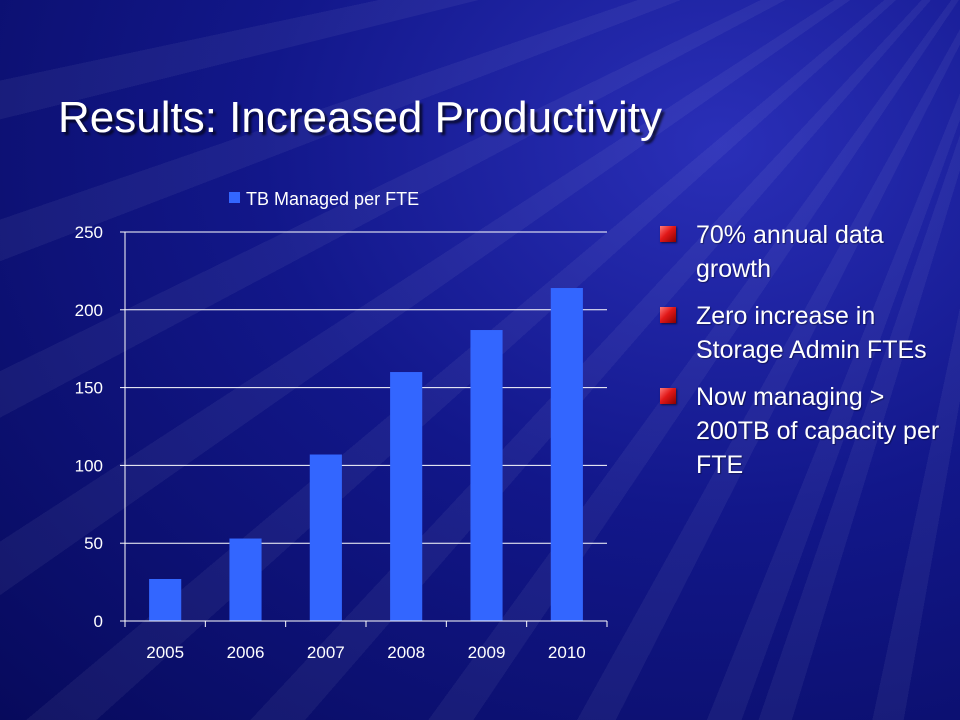 The width and height of the screenshot is (960, 720). What do you see at coordinates (89, 310) in the screenshot?
I see `y-tick-label: 200` at bounding box center [89, 310].